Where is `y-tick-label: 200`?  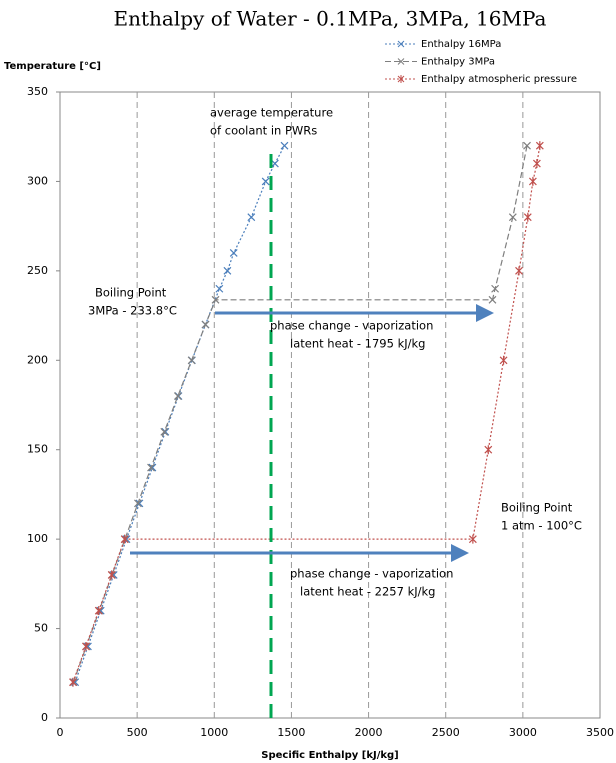 y-tick-label: 200 is located at coordinates (37, 359).